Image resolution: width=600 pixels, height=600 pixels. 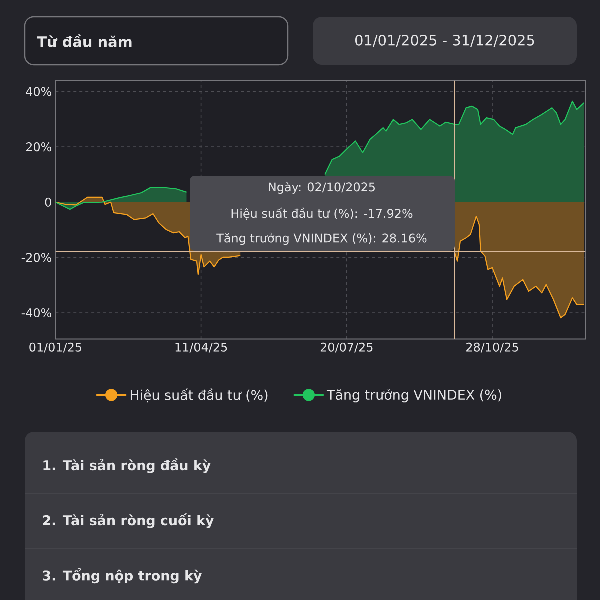 What do you see at coordinates (414, 395) in the screenshot?
I see `legend-label: Tăng trưởng VNINDEX (%)` at bounding box center [414, 395].